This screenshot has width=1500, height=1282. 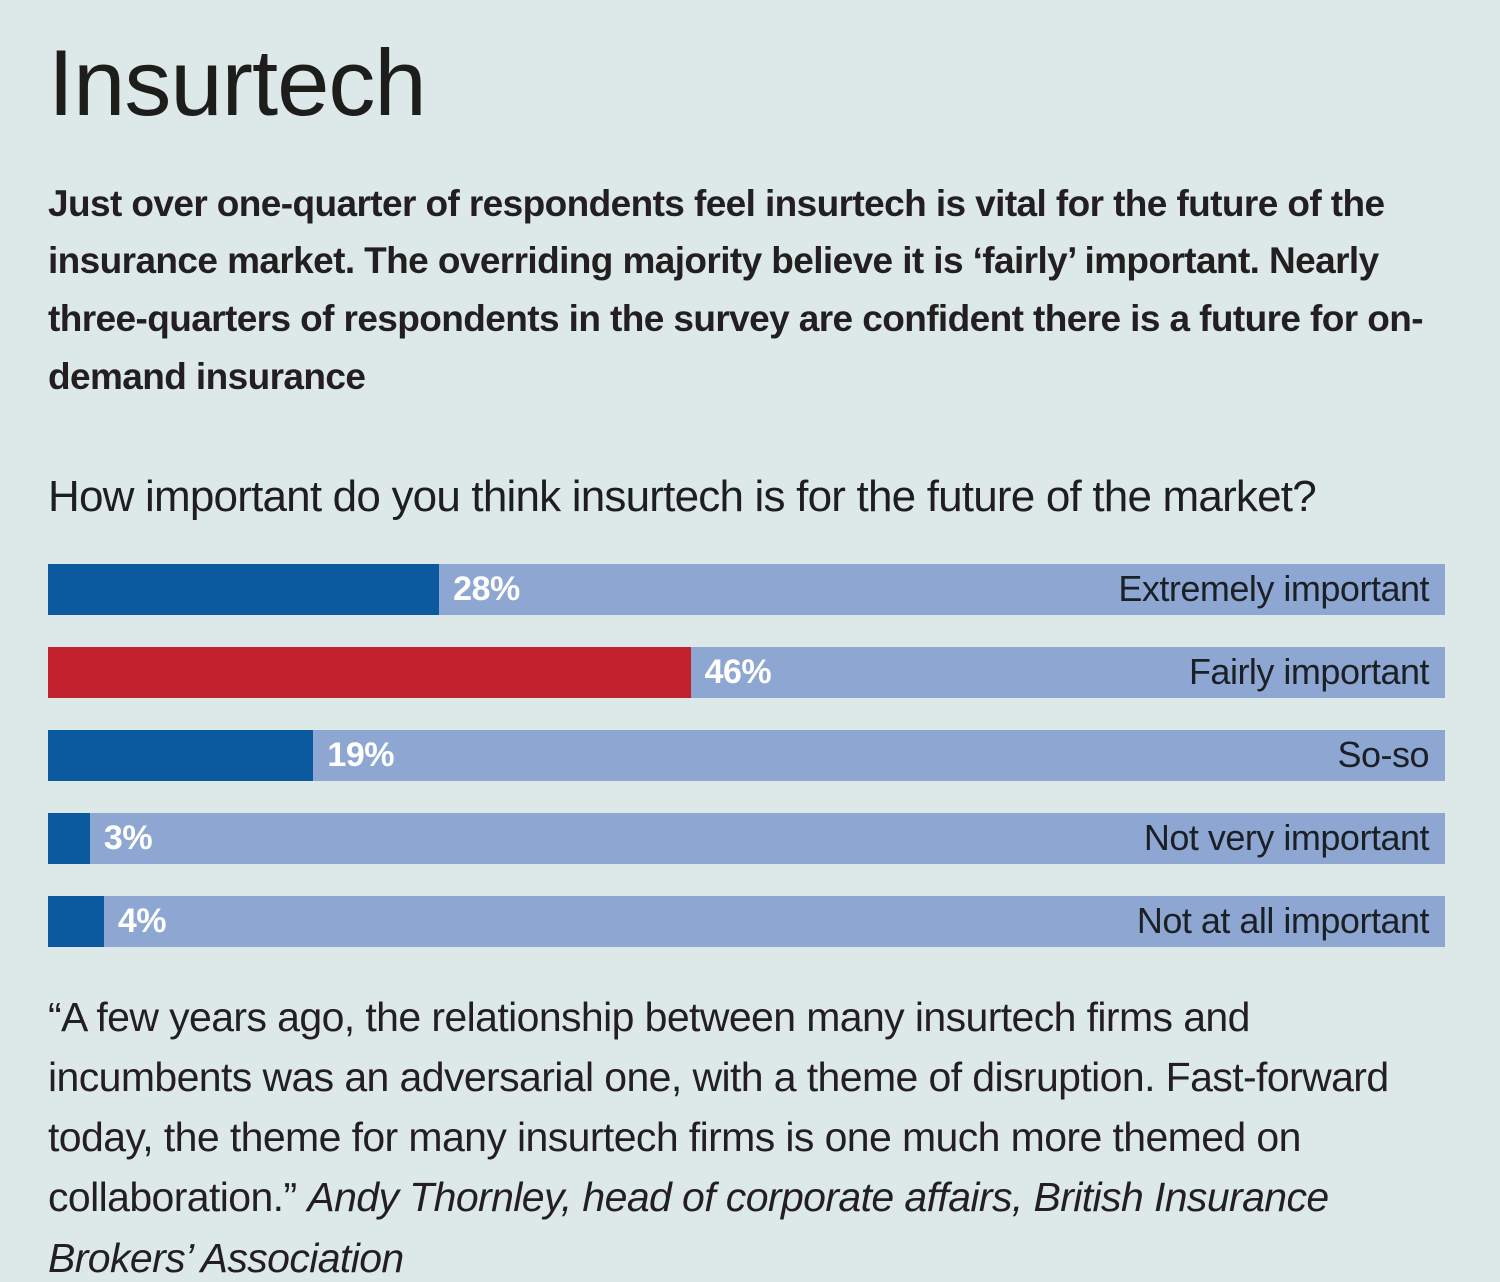 I want to click on bar-category-label: Not very important, so click(x=1286, y=838).